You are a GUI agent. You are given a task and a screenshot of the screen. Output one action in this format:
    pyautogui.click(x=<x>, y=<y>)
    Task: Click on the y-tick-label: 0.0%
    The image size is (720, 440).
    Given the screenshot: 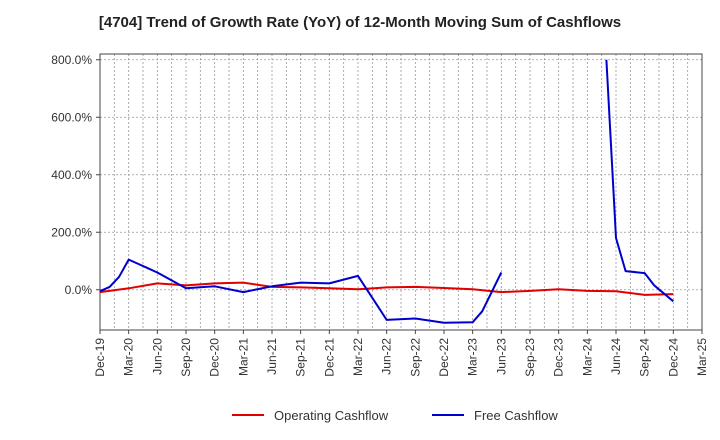 What is the action you would take?
    pyautogui.click(x=79, y=290)
    